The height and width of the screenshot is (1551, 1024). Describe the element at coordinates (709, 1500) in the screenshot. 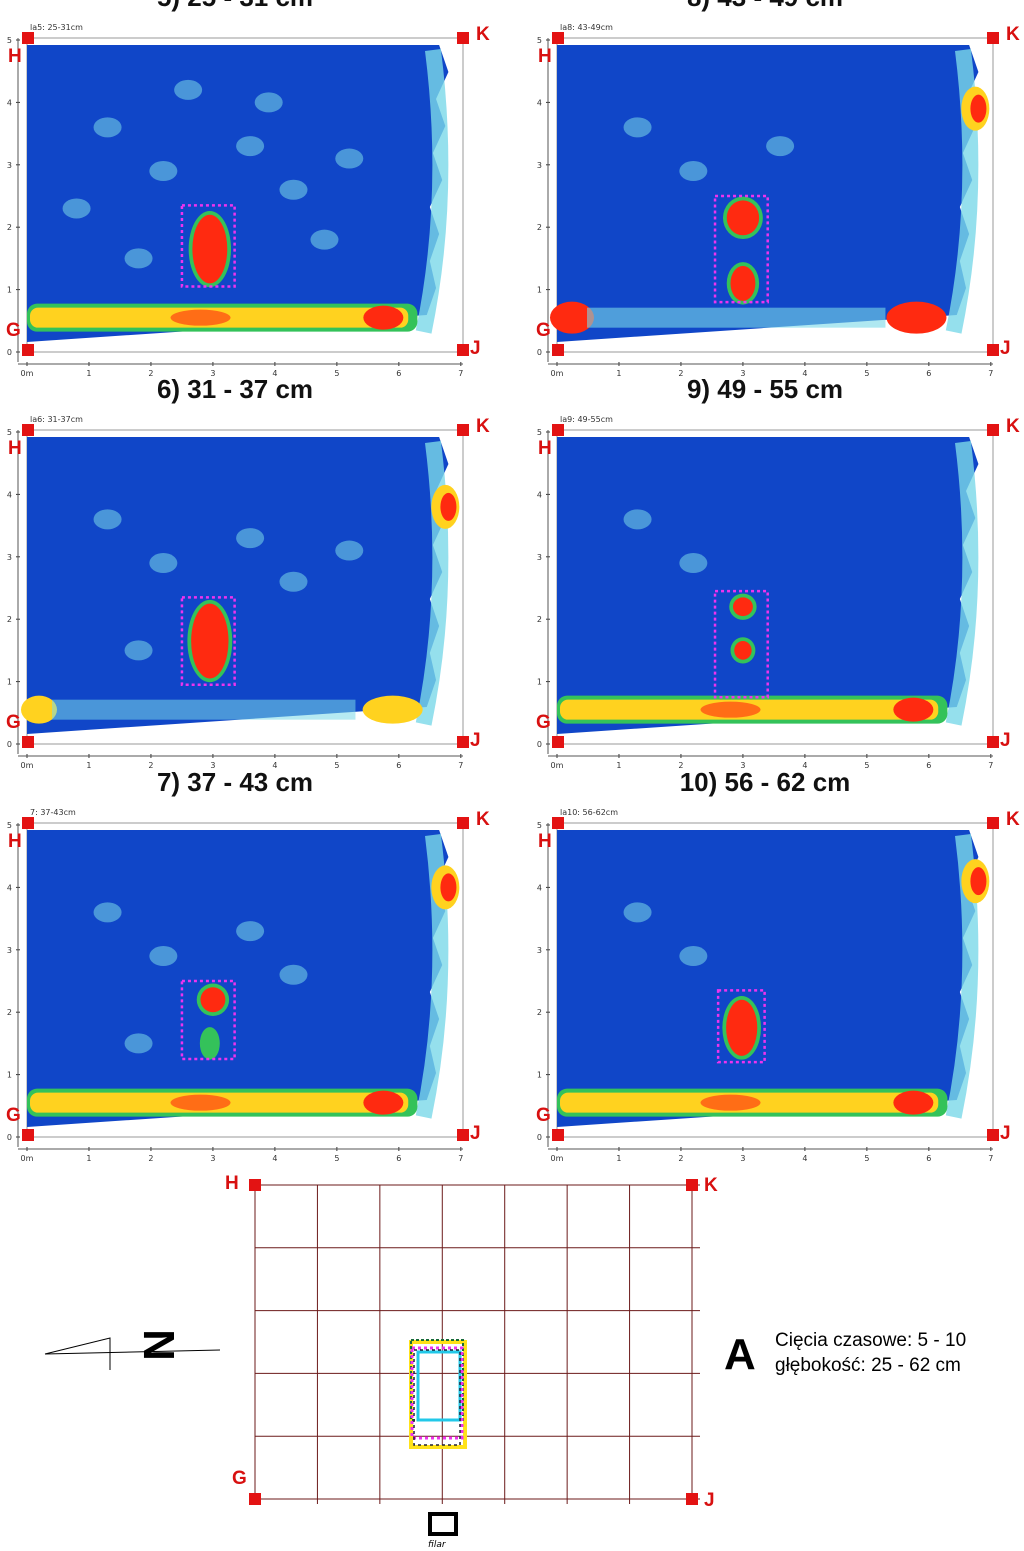

I see `overview-corner-j: J` at that location.